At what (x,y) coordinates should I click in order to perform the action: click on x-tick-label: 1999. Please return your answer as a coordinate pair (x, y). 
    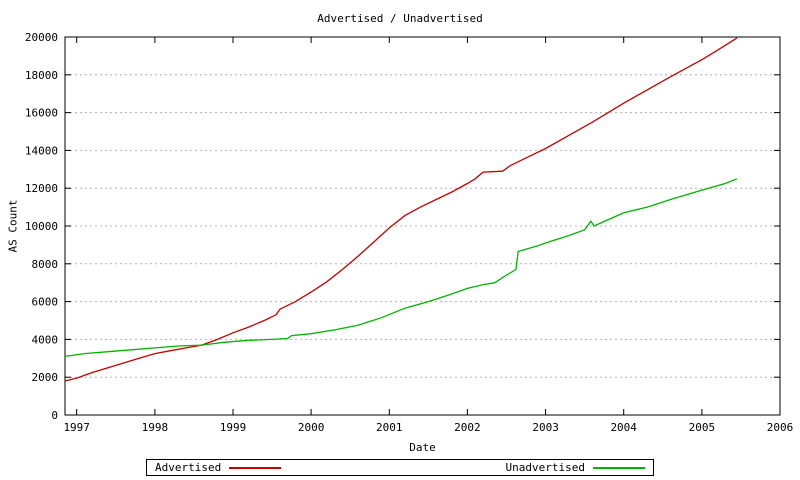
    Looking at the image, I should click on (233, 427).